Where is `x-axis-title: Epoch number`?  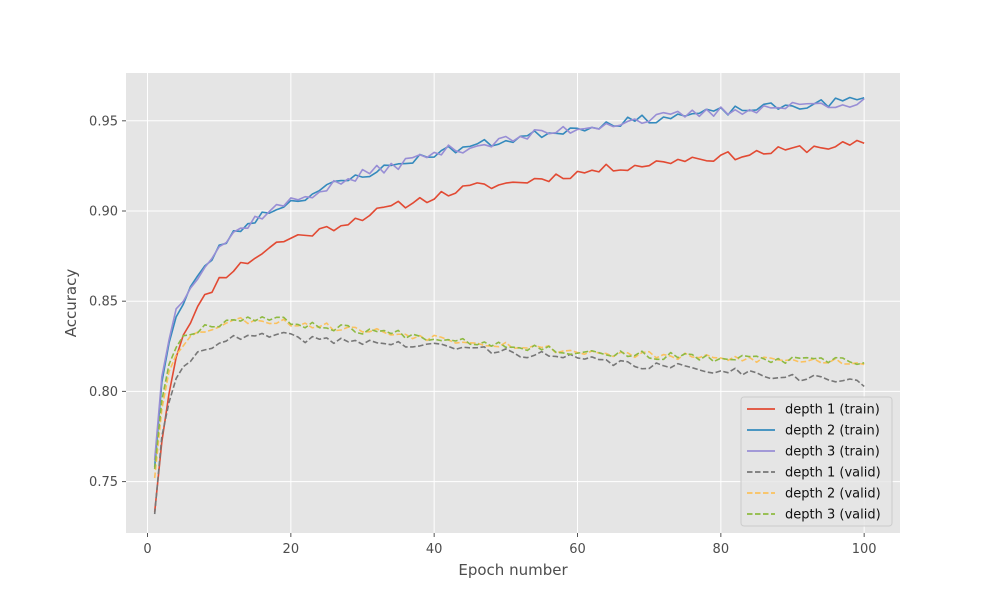
x-axis-title: Epoch number is located at coordinates (513, 570).